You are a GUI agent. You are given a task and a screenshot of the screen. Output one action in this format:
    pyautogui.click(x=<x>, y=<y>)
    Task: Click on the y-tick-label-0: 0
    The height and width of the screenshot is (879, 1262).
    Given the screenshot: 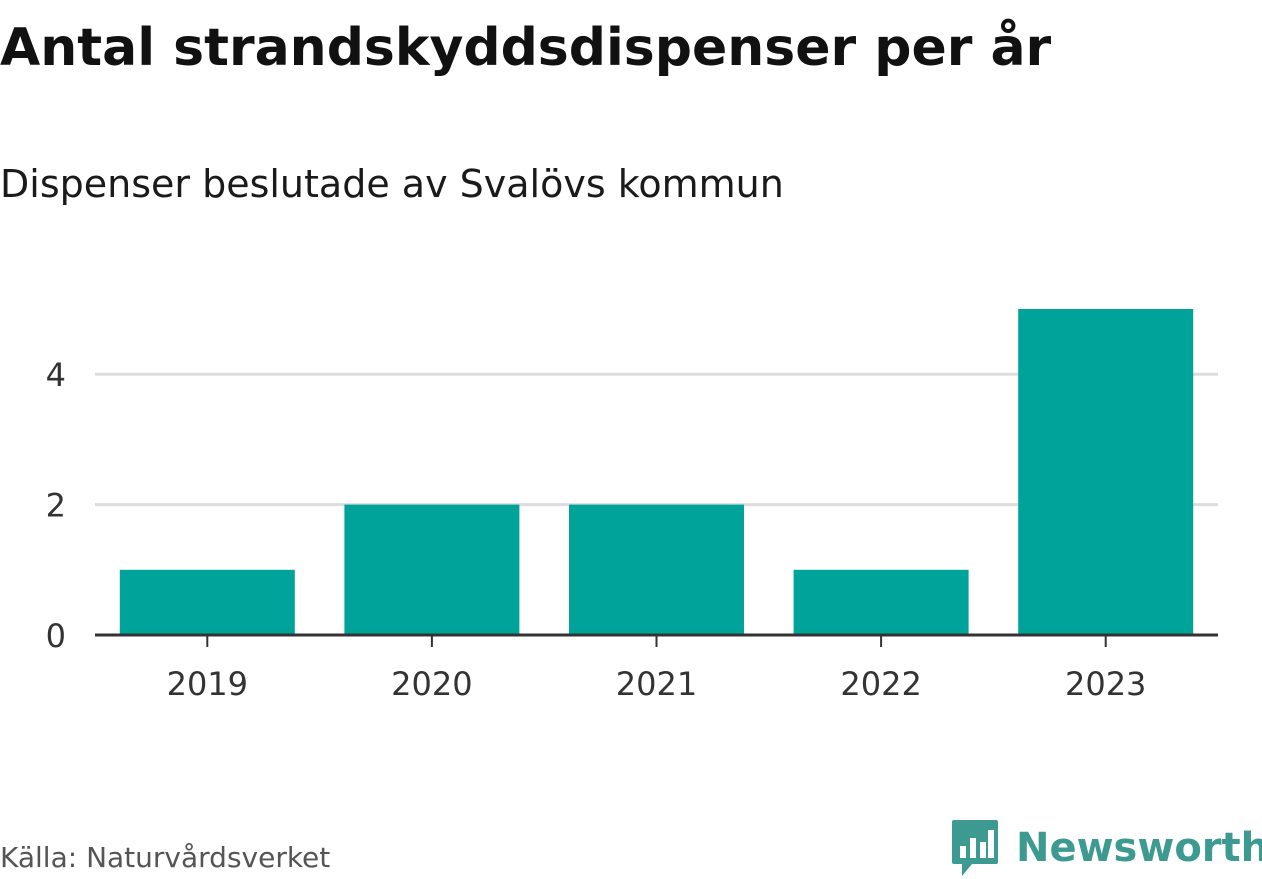 What is the action you would take?
    pyautogui.click(x=56, y=636)
    